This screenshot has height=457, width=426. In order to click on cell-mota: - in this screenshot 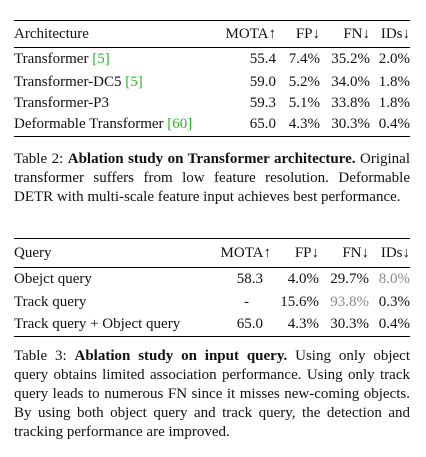, I will do `click(246, 301)`.